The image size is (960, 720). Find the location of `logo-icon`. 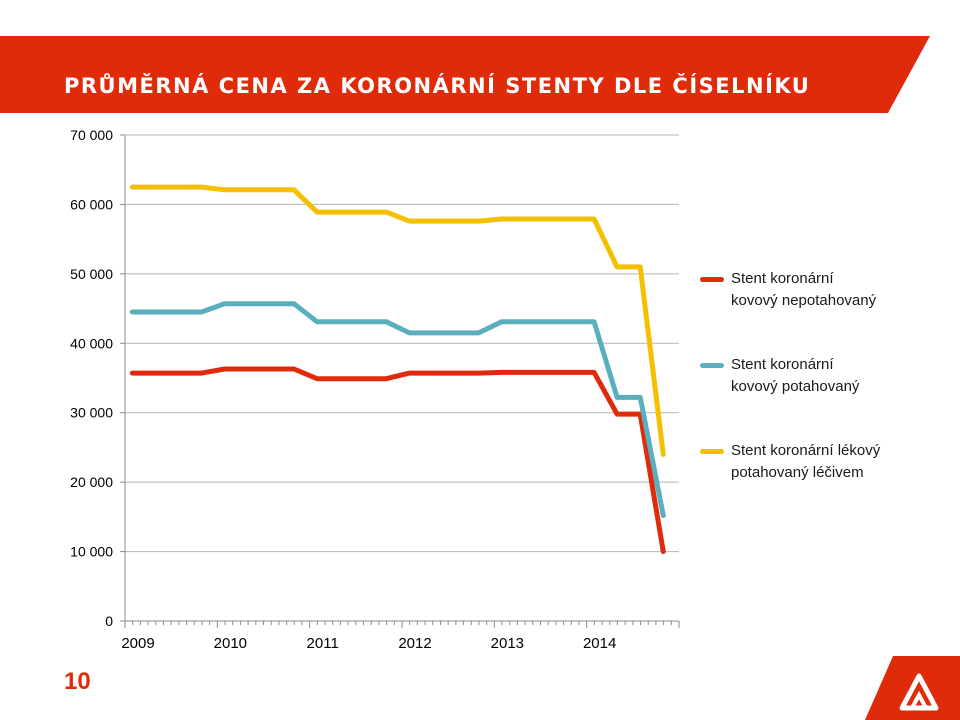

logo-icon is located at coordinates (912, 688).